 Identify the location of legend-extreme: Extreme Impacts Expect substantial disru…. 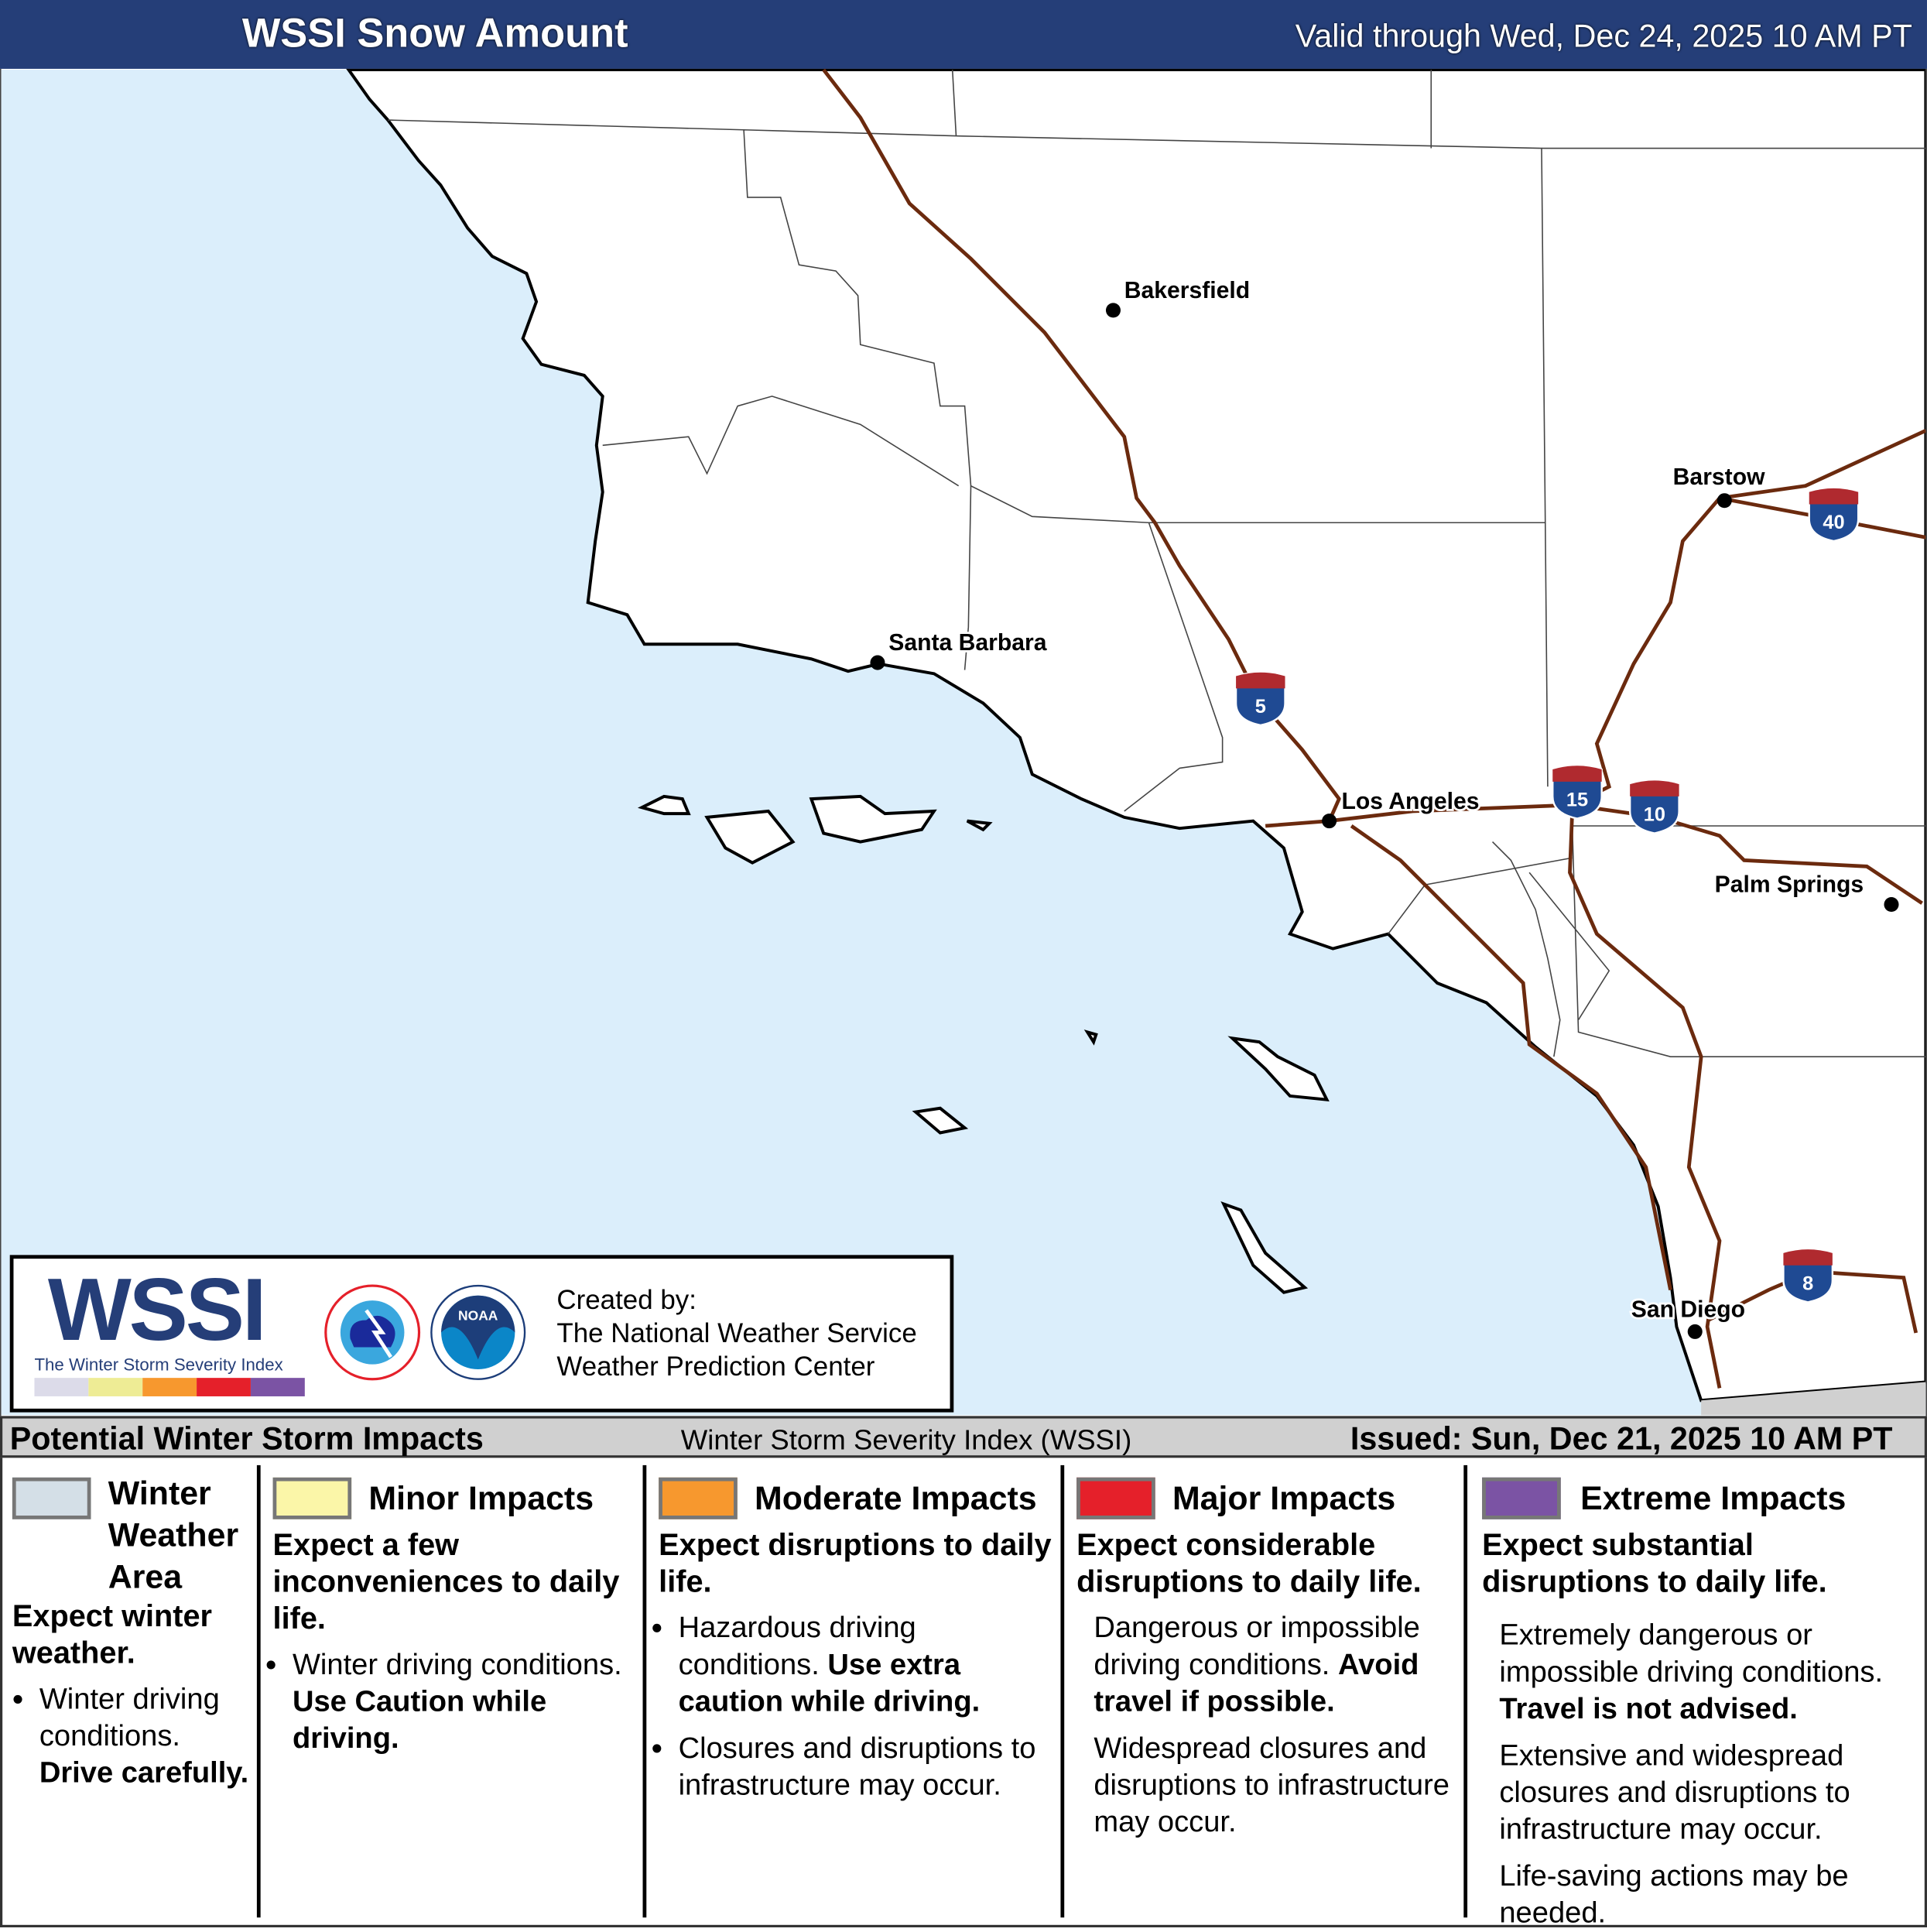
(1694, 1697).